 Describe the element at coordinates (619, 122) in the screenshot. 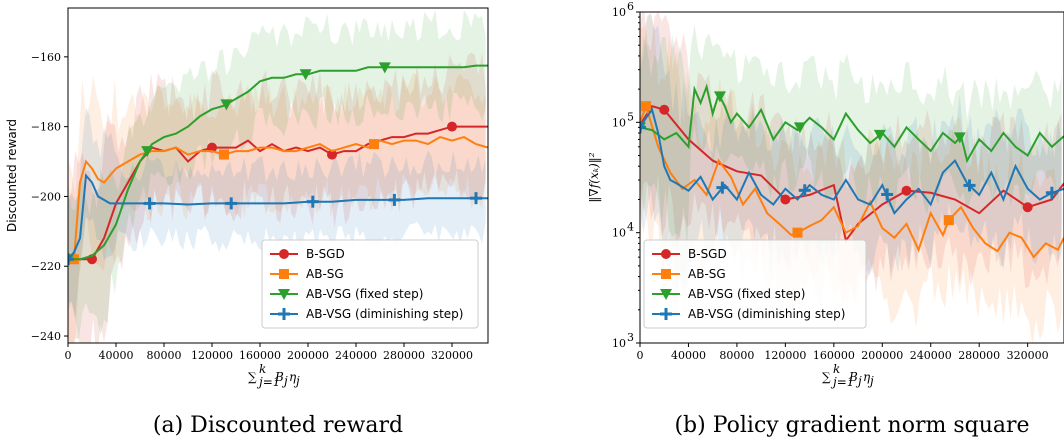

I see `y-tick-label-2: 10` at that location.